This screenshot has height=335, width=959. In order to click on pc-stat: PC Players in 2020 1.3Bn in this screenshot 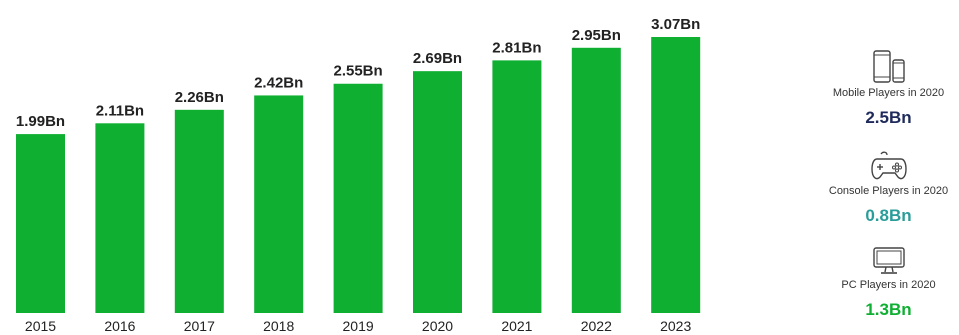, I will do `click(888, 283)`.